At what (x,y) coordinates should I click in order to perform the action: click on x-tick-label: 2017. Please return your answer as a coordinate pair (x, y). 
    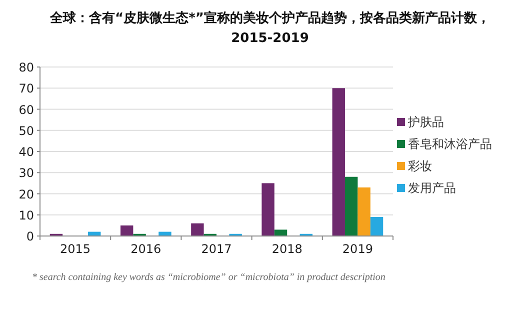
    Looking at the image, I should click on (216, 249).